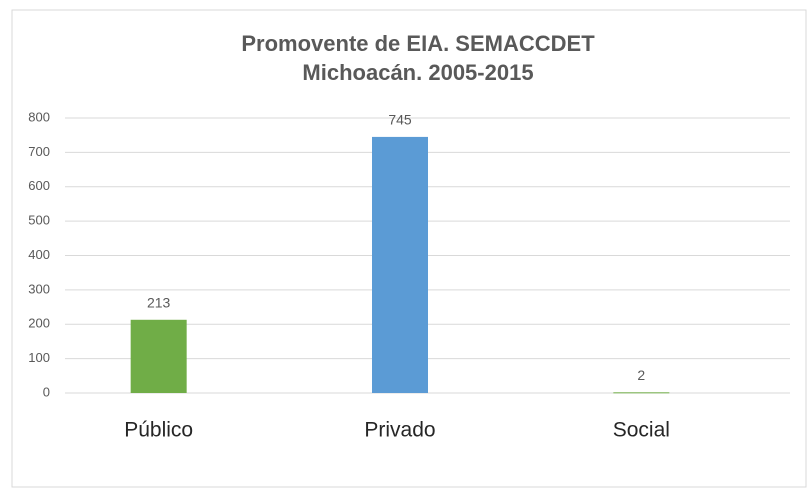 The image size is (807, 488). I want to click on y-tick-label: 700, so click(39, 151).